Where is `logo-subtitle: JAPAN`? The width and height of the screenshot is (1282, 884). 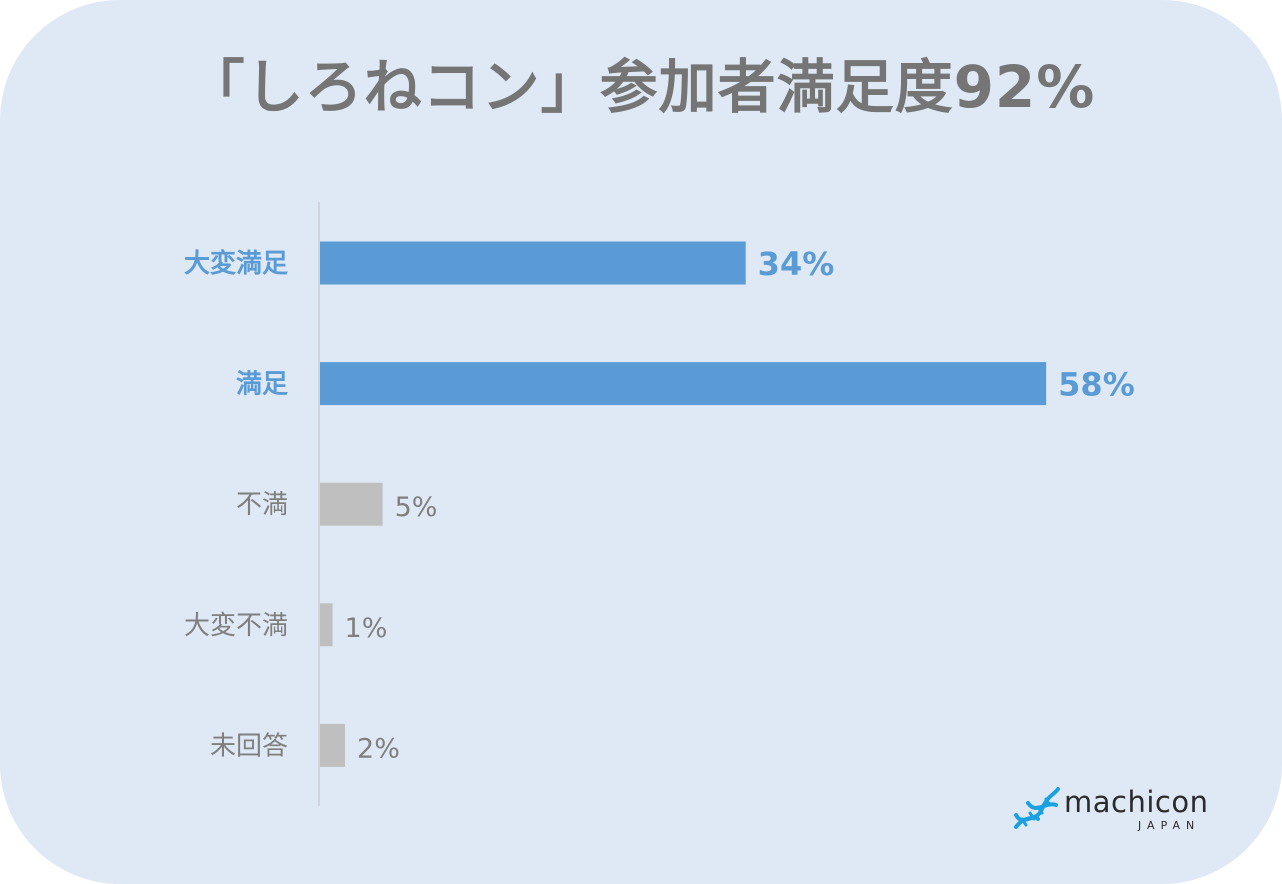
logo-subtitle: JAPAN is located at coordinates (1169, 825).